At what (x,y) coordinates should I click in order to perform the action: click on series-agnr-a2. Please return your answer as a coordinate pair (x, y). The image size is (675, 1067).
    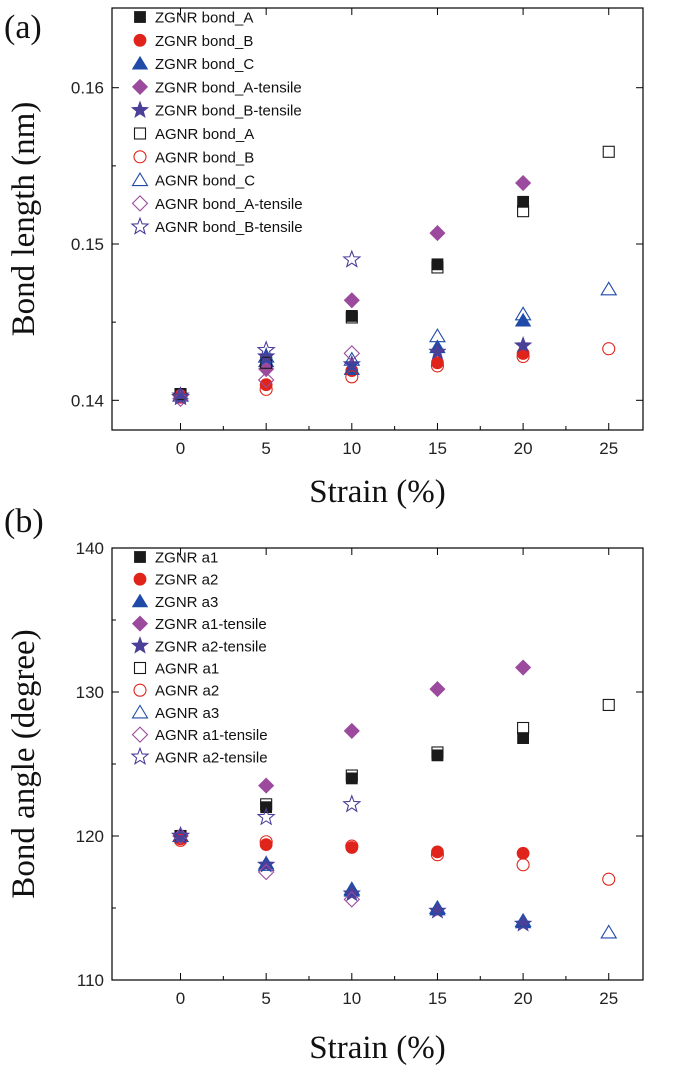
    Looking at the image, I should click on (394, 859).